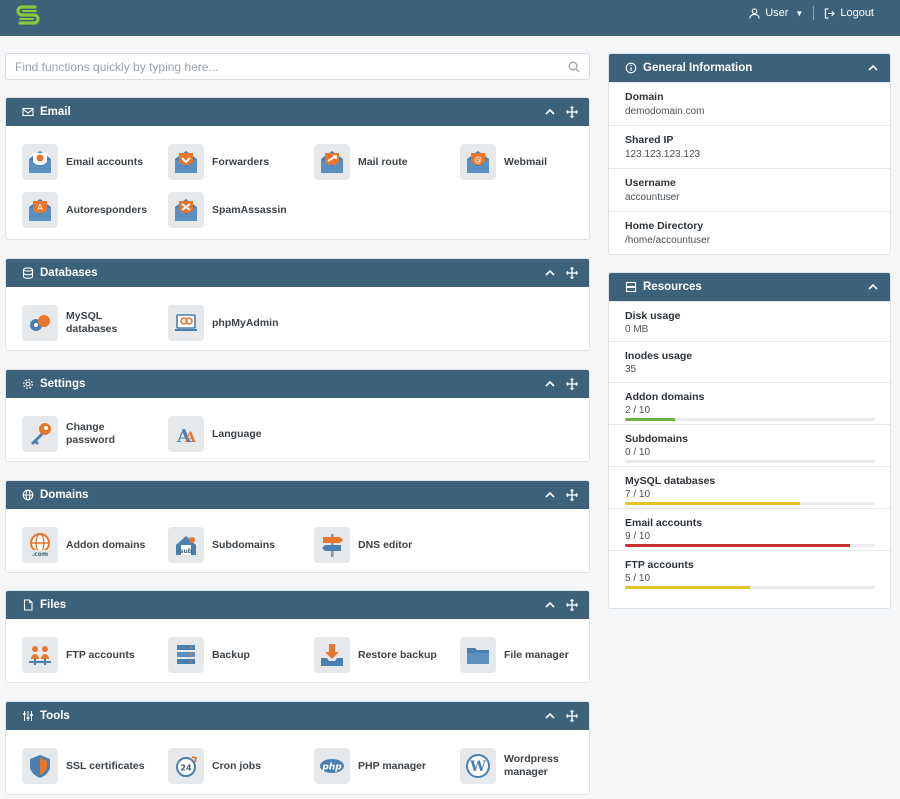 The height and width of the screenshot is (799, 900). What do you see at coordinates (241, 766) in the screenshot?
I see `tile-cron-jobs: 24 Cron jobs` at bounding box center [241, 766].